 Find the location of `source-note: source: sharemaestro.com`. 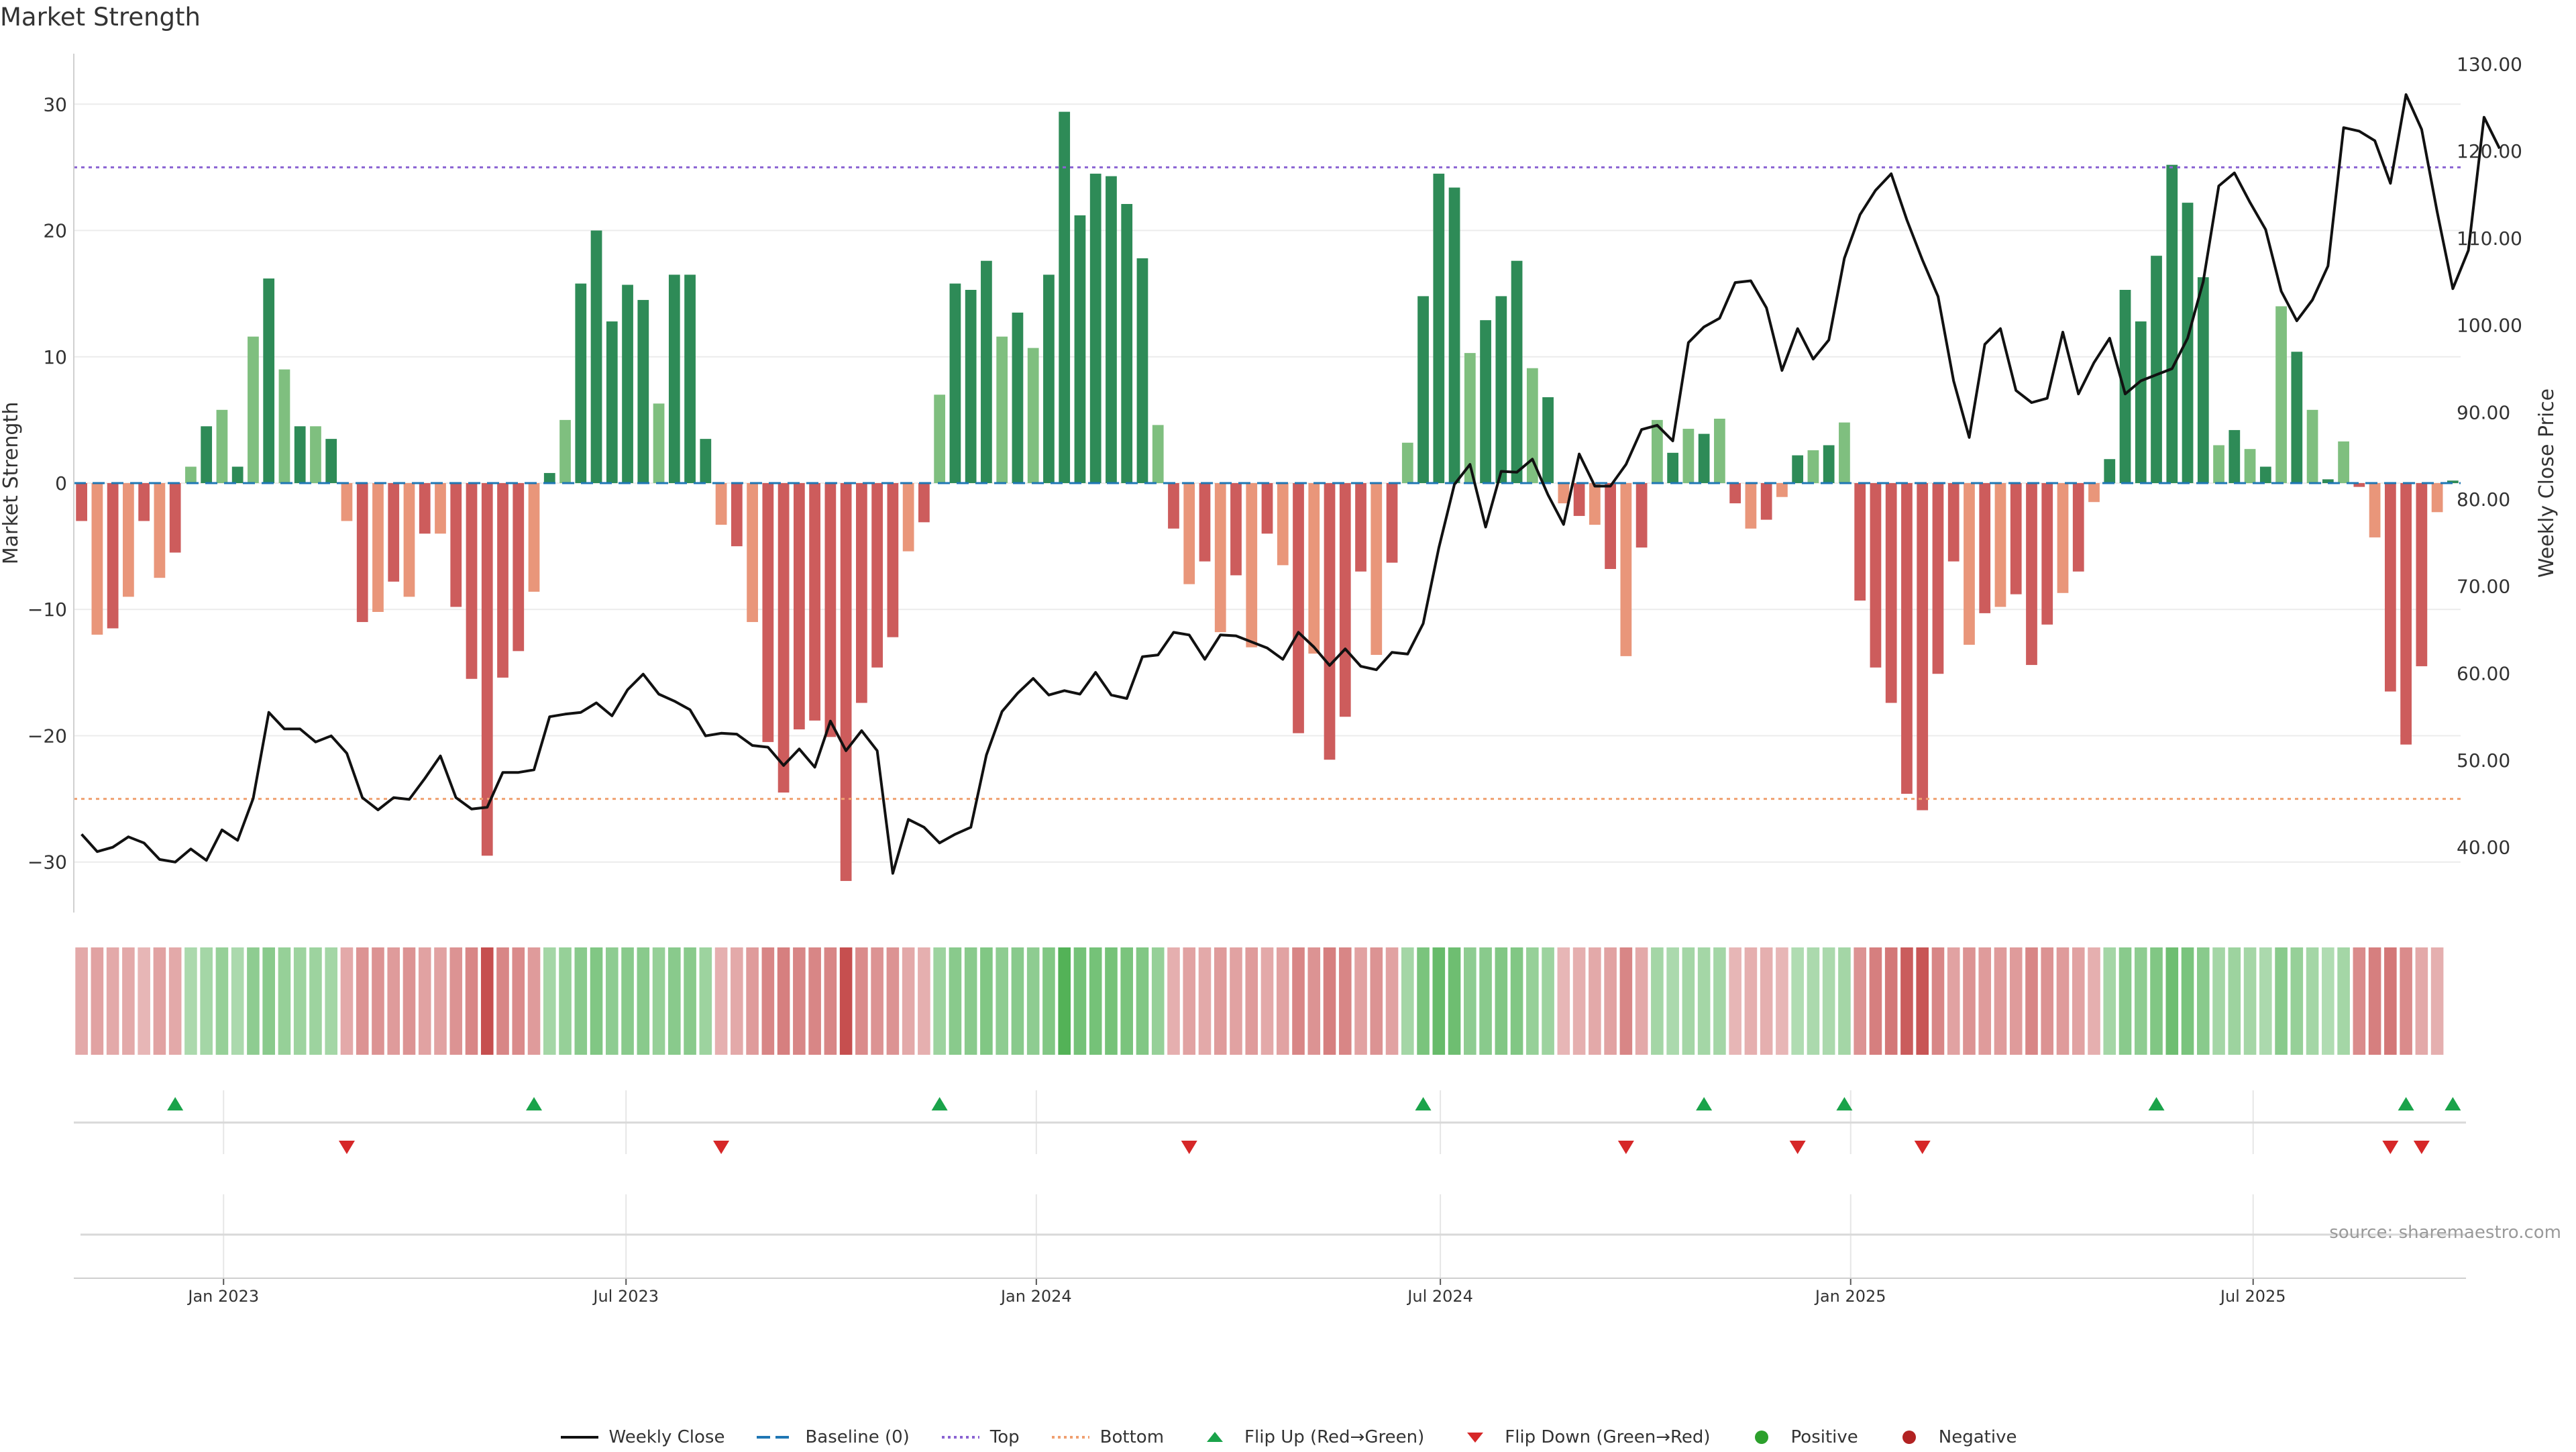

source-note: source: sharemaestro.com is located at coordinates (2445, 1233).